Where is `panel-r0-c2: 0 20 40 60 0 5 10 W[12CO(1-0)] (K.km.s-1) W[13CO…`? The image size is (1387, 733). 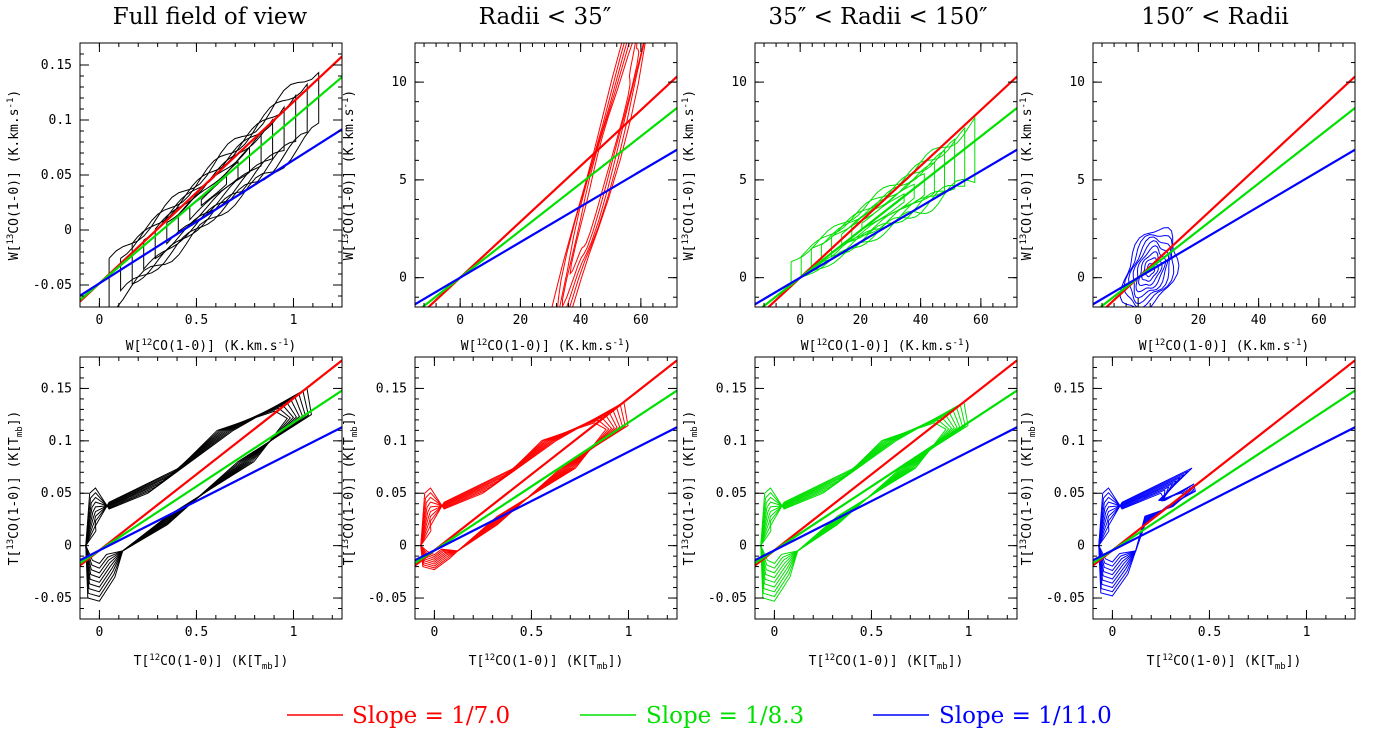 panel-r0-c2: 0 20 40 60 0 5 10 W[12CO(1-0)] (K.km.s-1) W[13CO… is located at coordinates (849, 198).